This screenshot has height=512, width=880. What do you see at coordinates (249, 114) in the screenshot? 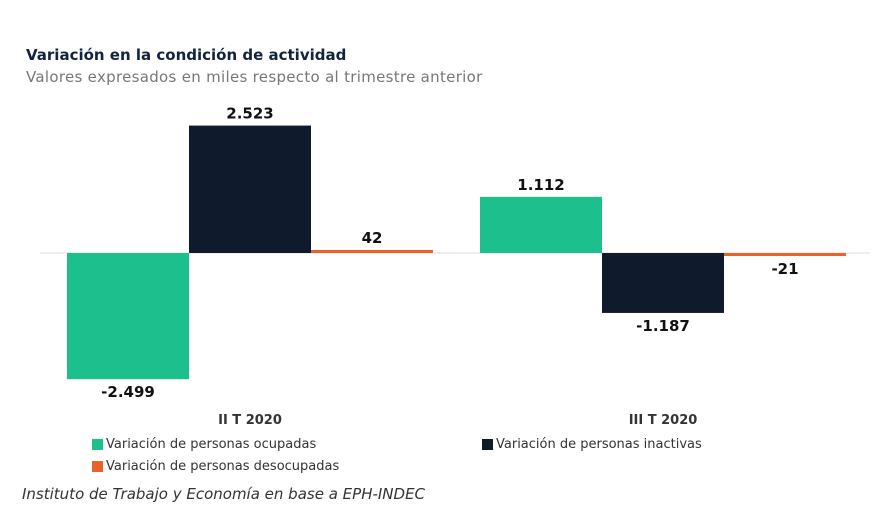
I see `data-label: 2.523` at bounding box center [249, 114].